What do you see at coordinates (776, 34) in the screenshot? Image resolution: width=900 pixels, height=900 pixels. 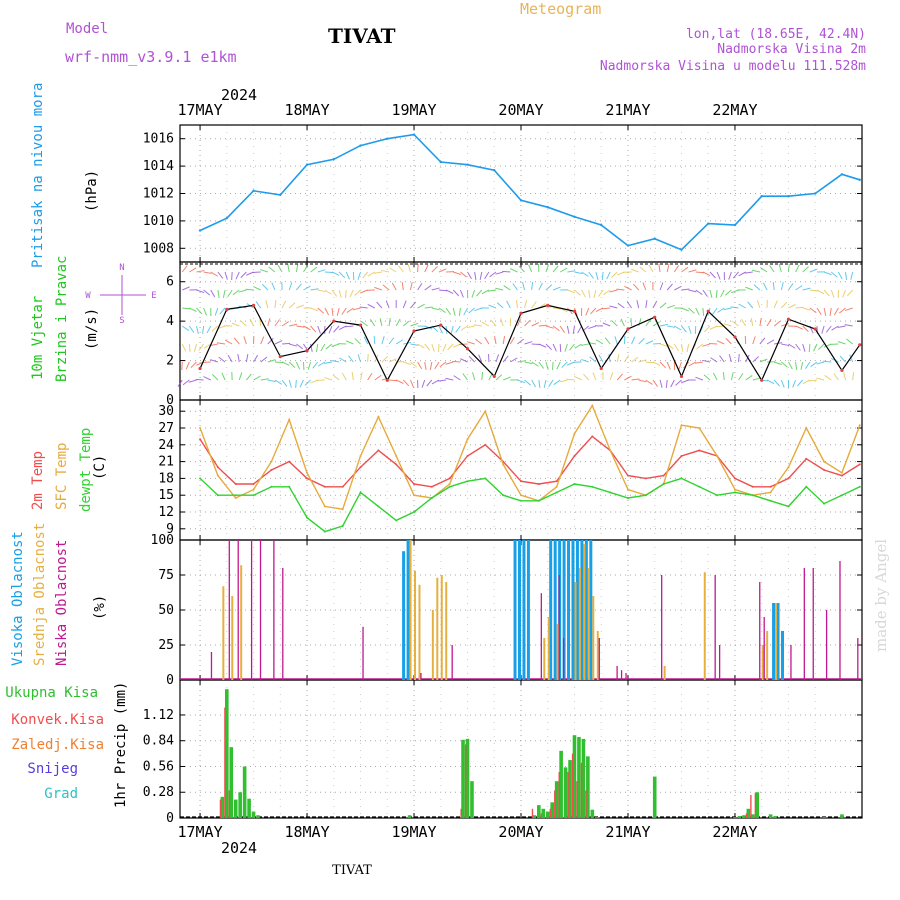 I see `coords-label: lon,lat (18.65E, 42.4N)` at bounding box center [776, 34].